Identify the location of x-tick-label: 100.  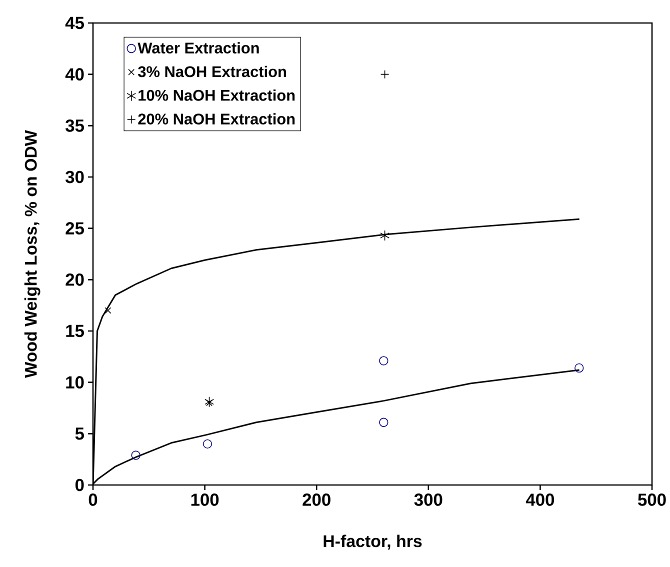
(205, 500).